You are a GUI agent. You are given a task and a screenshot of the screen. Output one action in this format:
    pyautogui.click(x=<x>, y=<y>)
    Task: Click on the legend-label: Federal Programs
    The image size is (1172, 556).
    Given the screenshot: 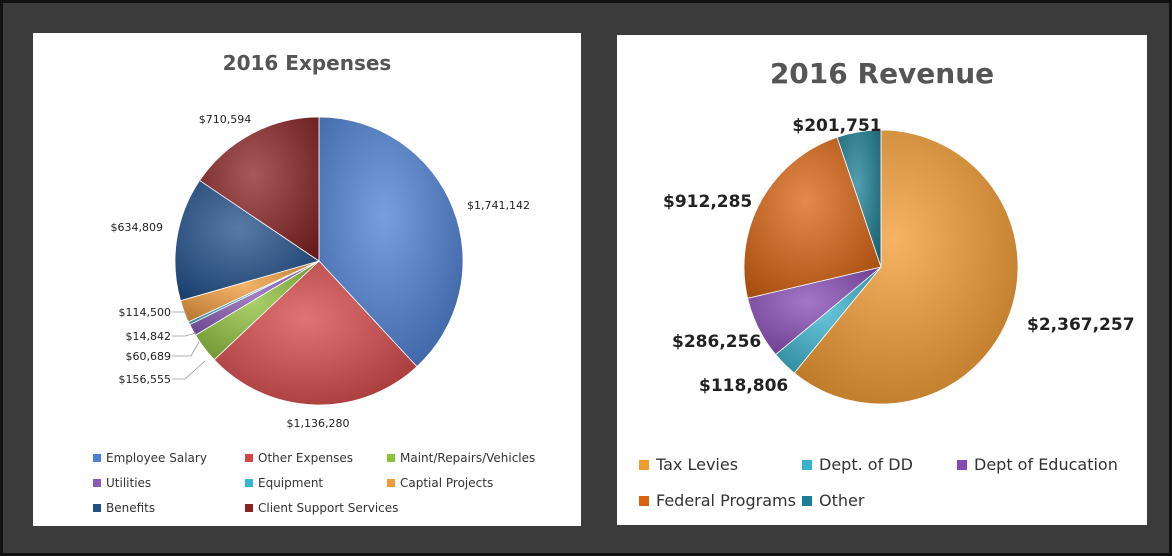 What is the action you would take?
    pyautogui.click(x=726, y=500)
    